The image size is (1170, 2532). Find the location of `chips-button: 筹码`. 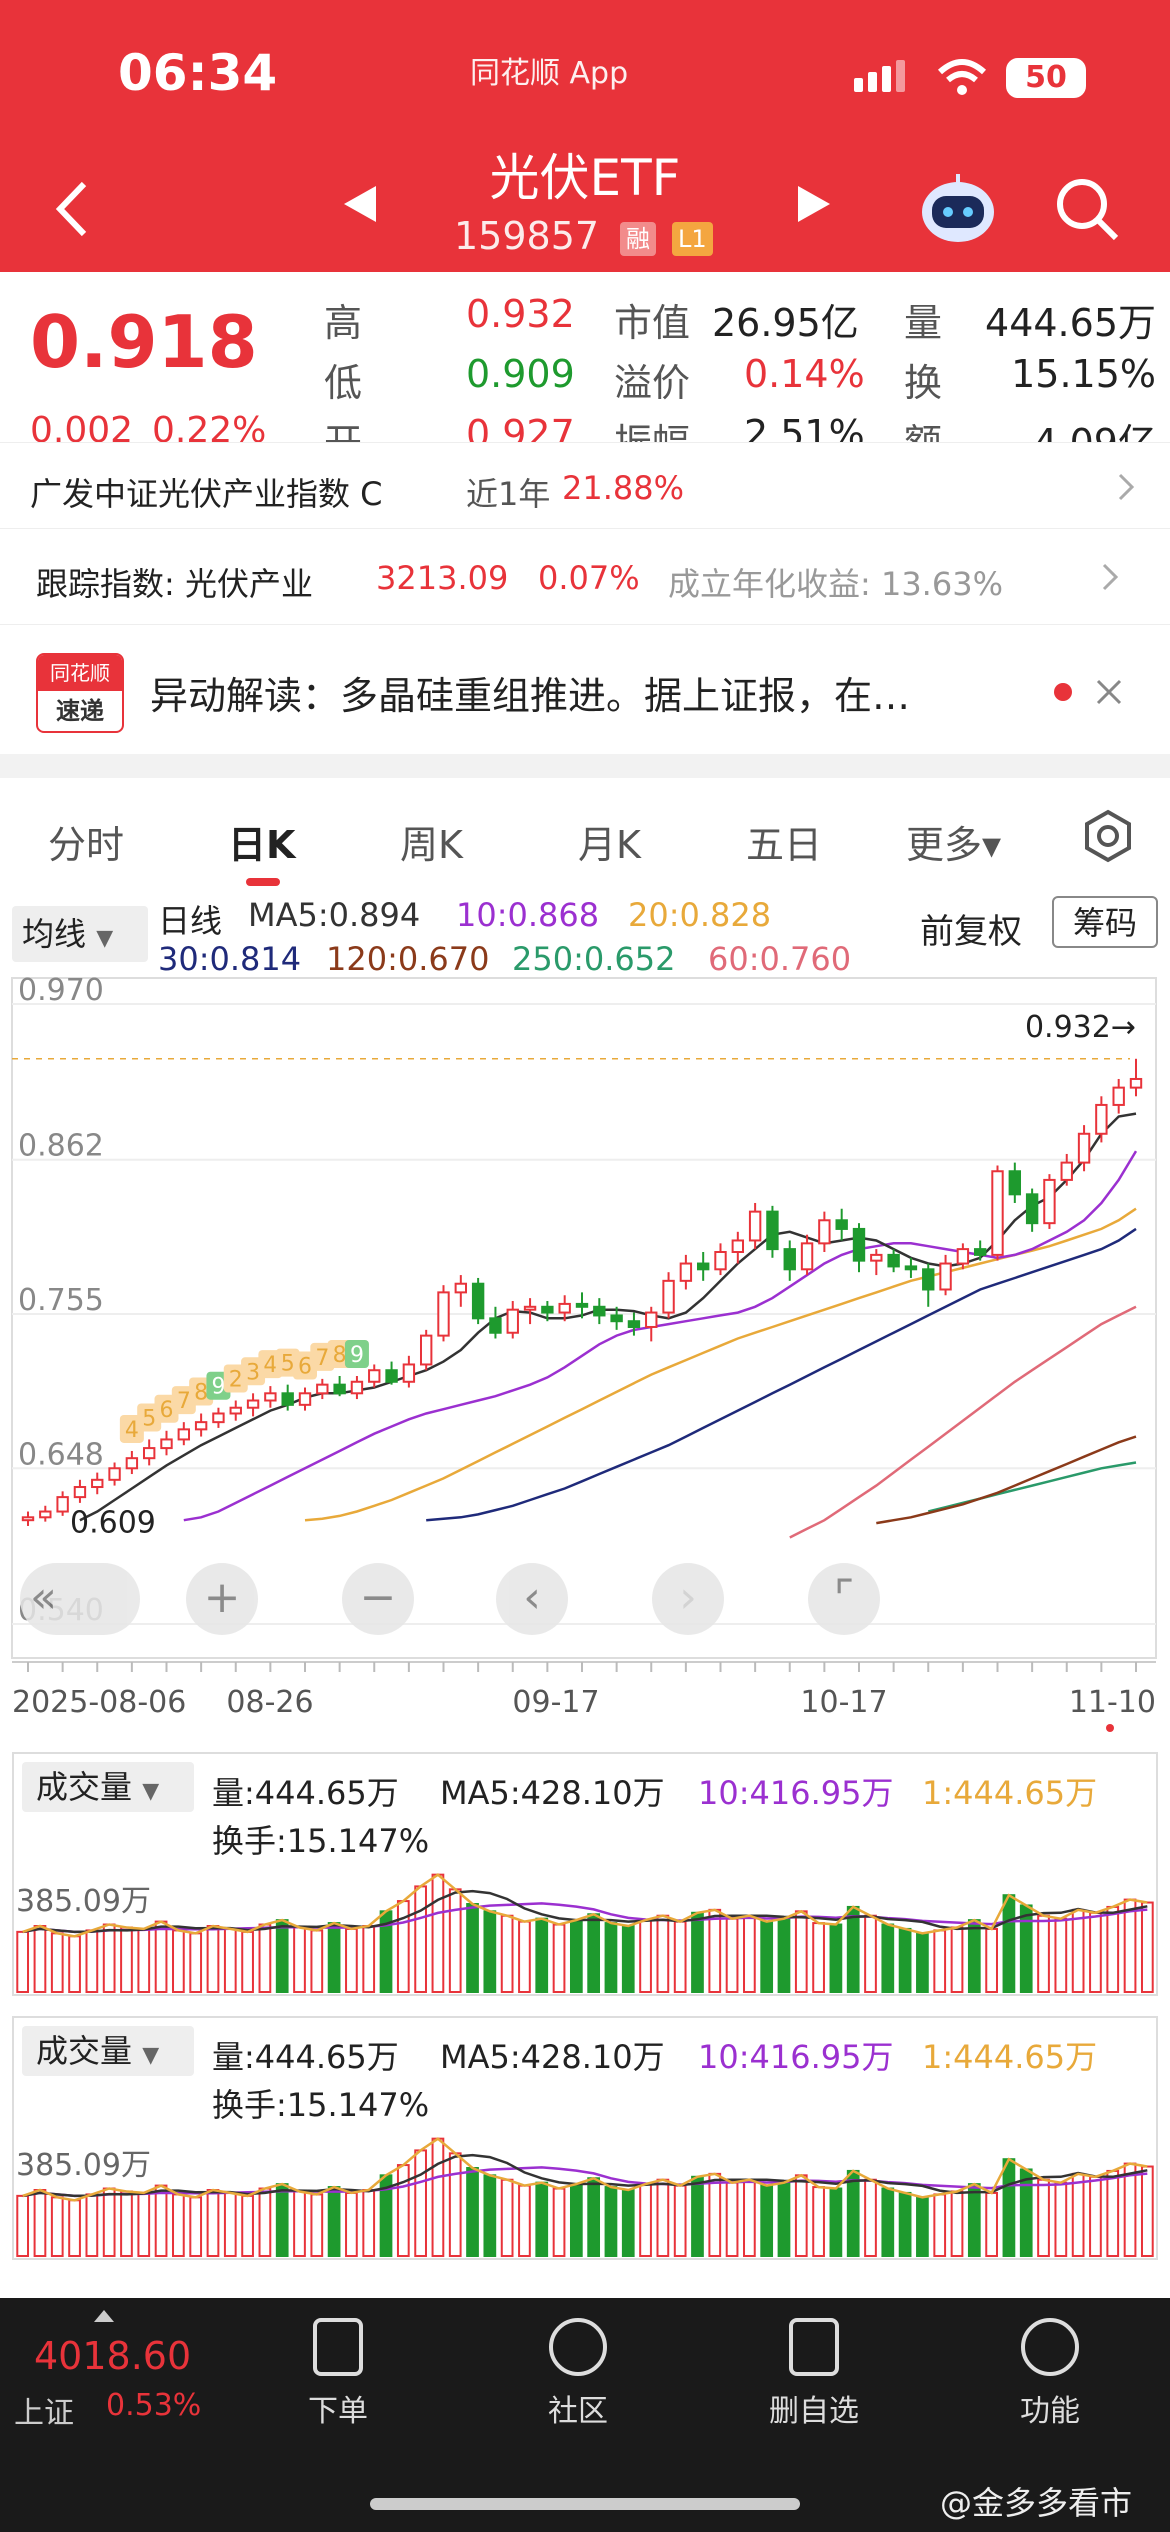

chips-button: 筹码 is located at coordinates (1105, 922).